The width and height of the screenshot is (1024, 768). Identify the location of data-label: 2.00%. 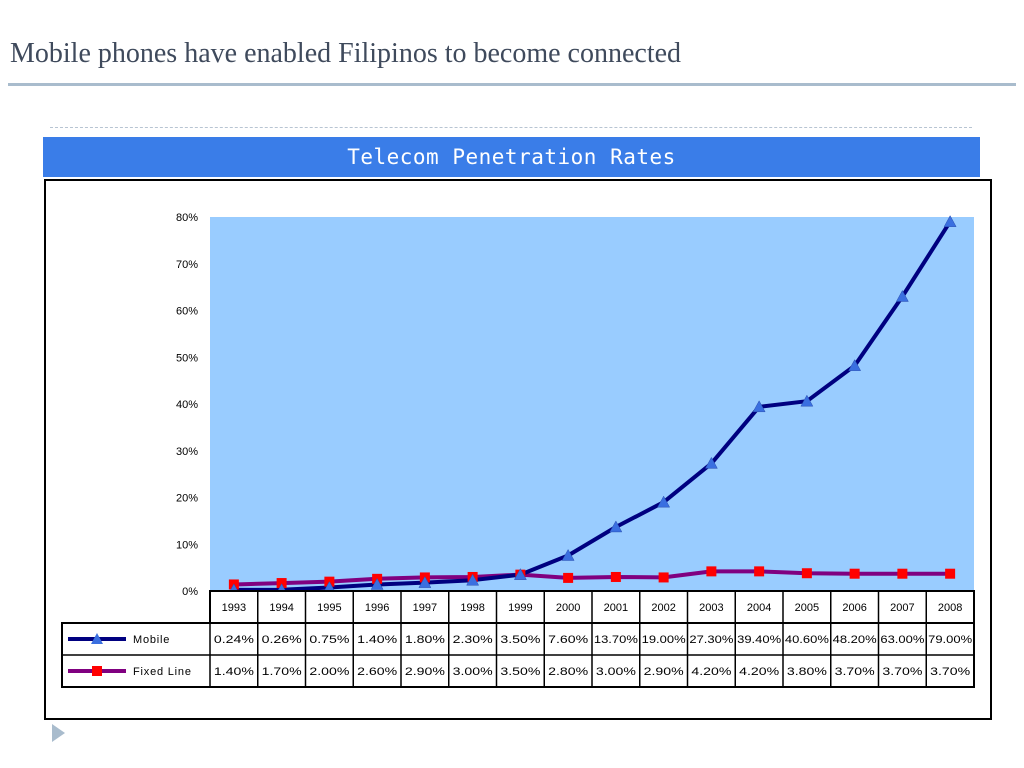
(329, 672).